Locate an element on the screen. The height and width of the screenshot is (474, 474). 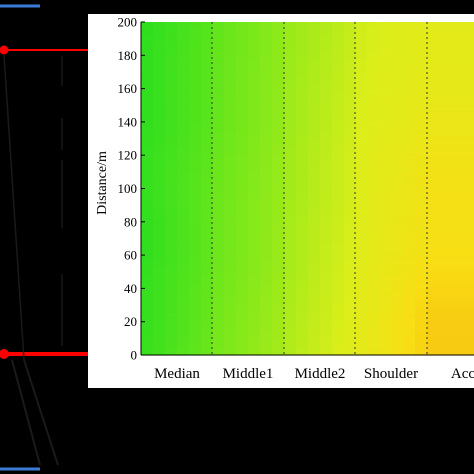
y-tick-label: 160 is located at coordinates (128, 88).